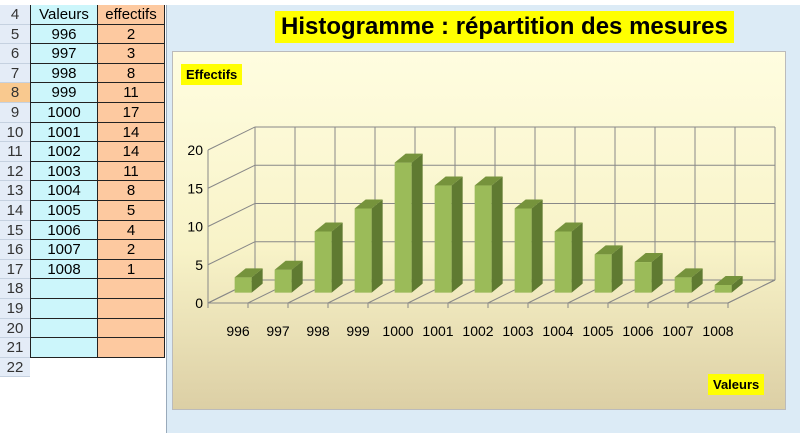 This screenshot has width=800, height=433. I want to click on row-header: 11, so click(15, 152).